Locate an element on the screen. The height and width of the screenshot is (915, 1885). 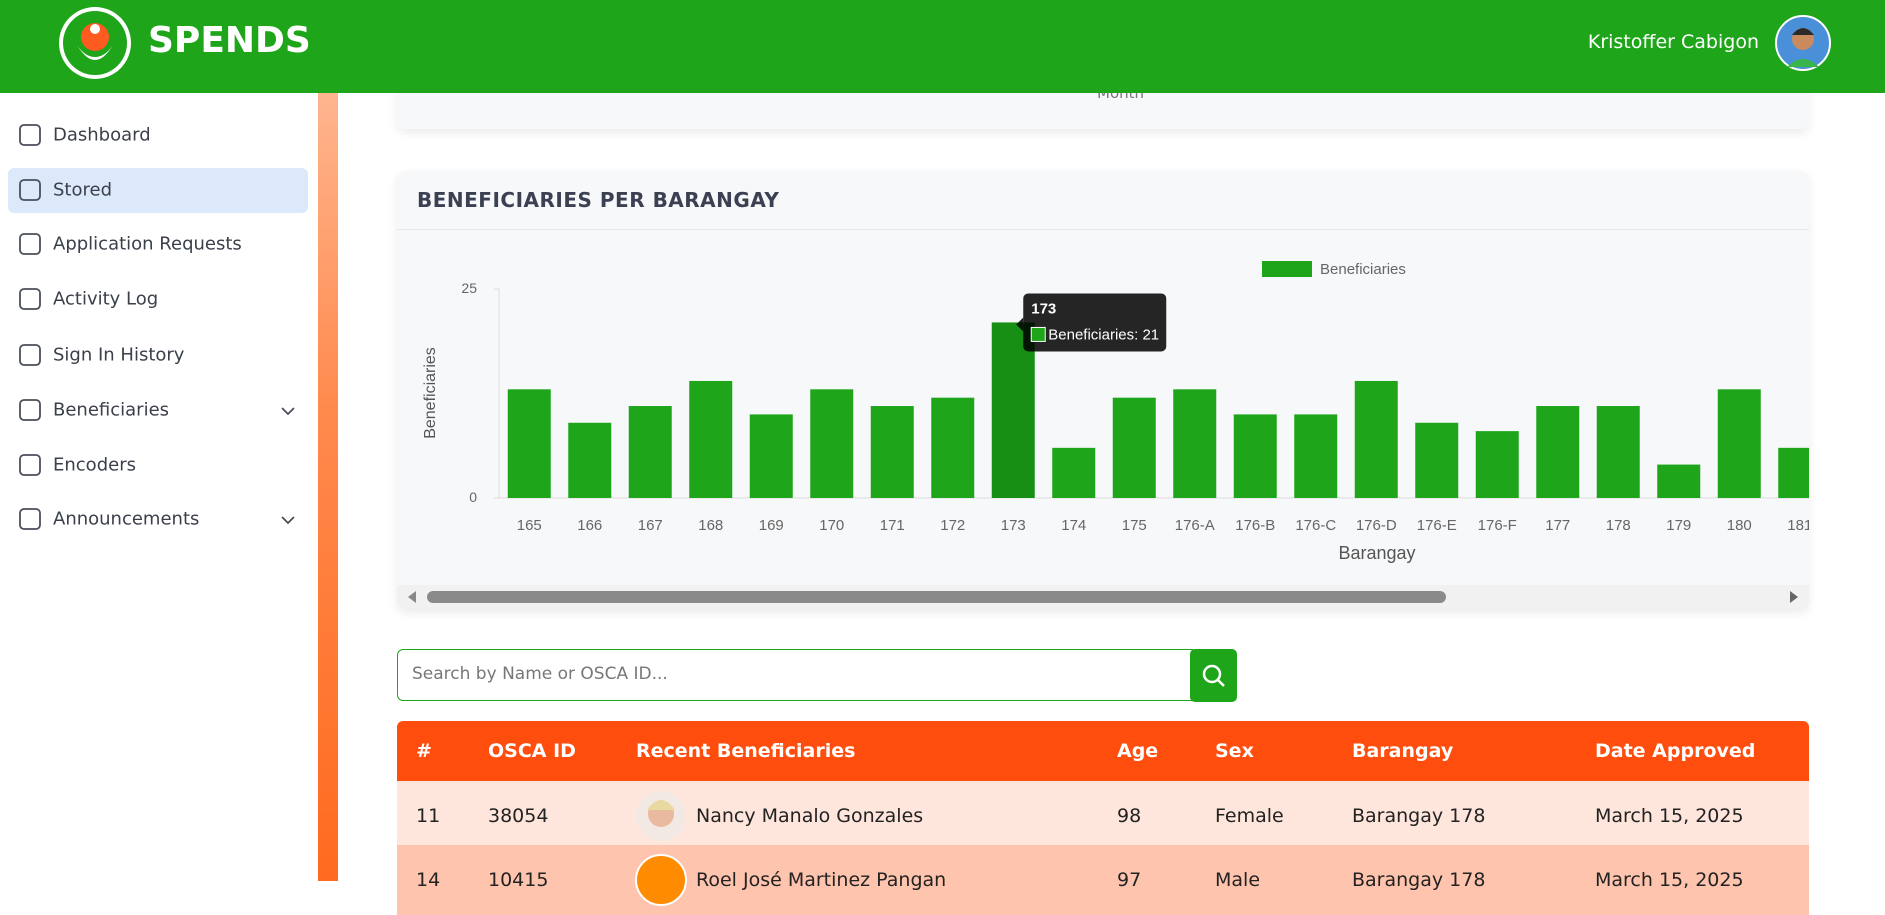
nav-item: Sign In History is located at coordinates (119, 355).